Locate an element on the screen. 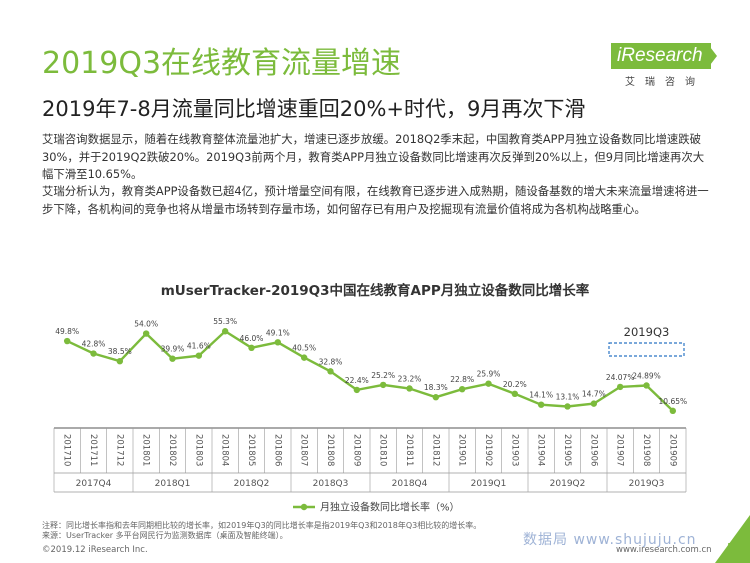 Image resolution: width=750 pixels, height=563 pixels. annotation-box is located at coordinates (646, 349).